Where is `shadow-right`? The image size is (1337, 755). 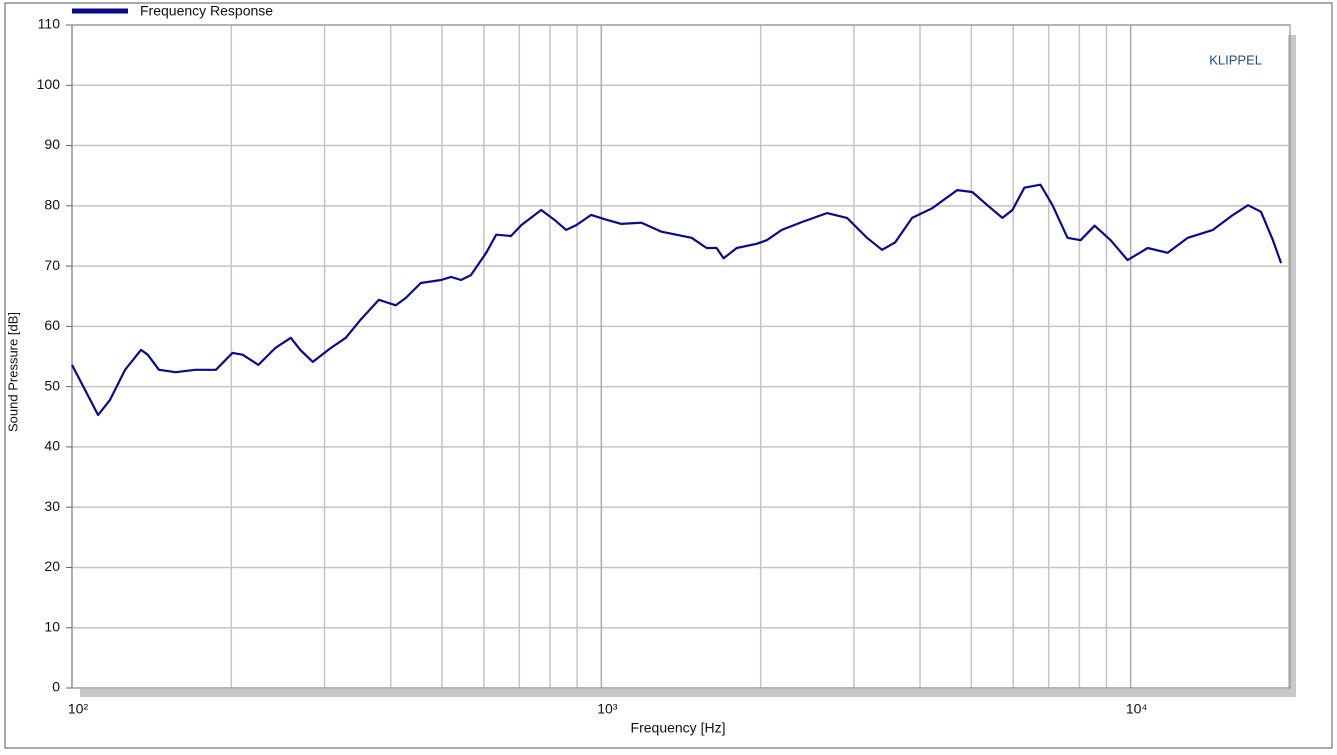
shadow-right is located at coordinates (1292, 366).